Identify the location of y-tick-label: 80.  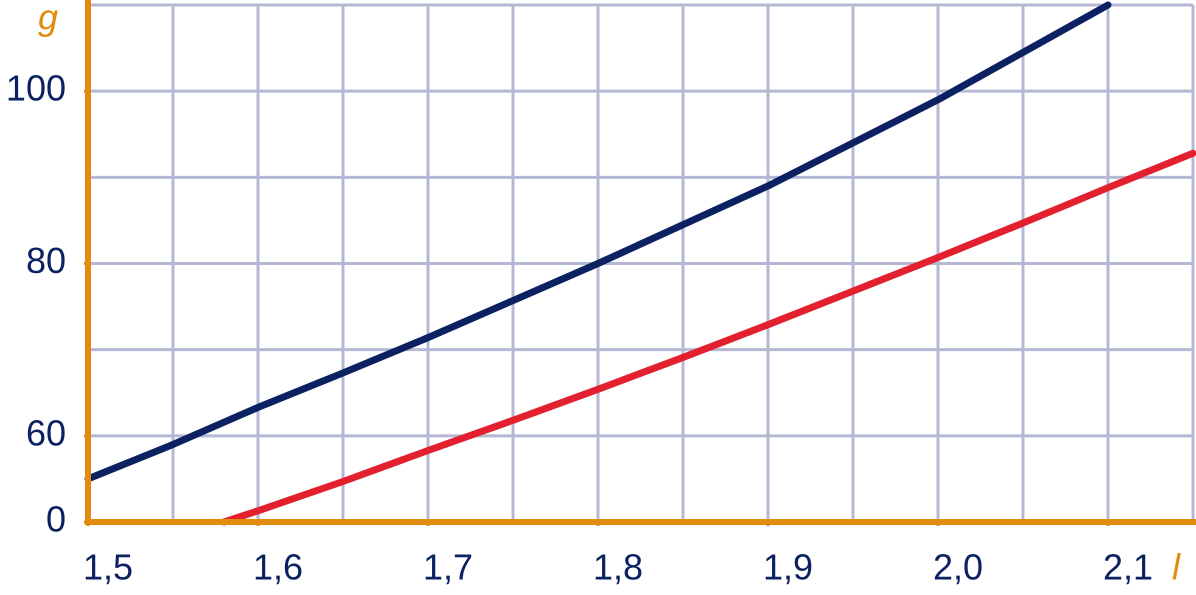
(46, 260).